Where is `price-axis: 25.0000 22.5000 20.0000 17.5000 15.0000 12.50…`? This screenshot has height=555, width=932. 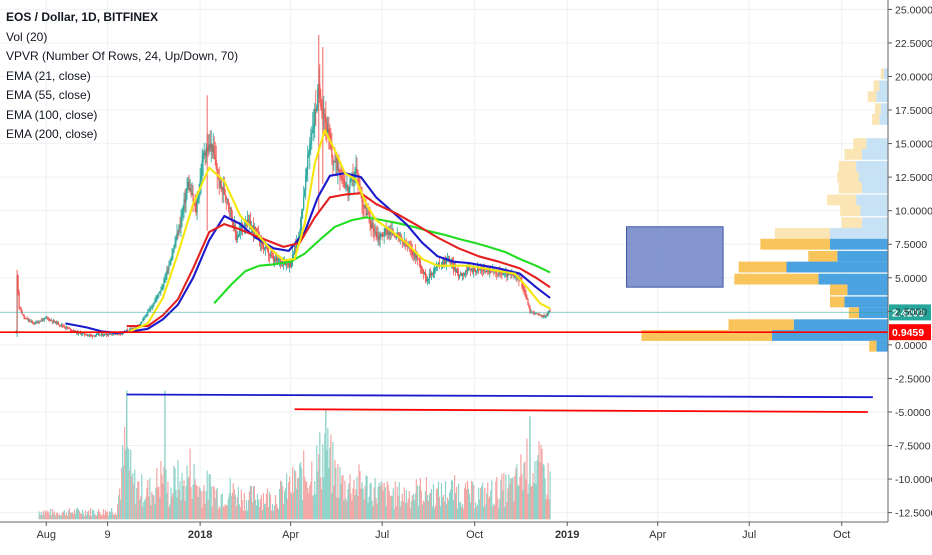 price-axis: 25.0000 22.5000 20.0000 17.5000 15.0000 12.50… is located at coordinates (909, 261).